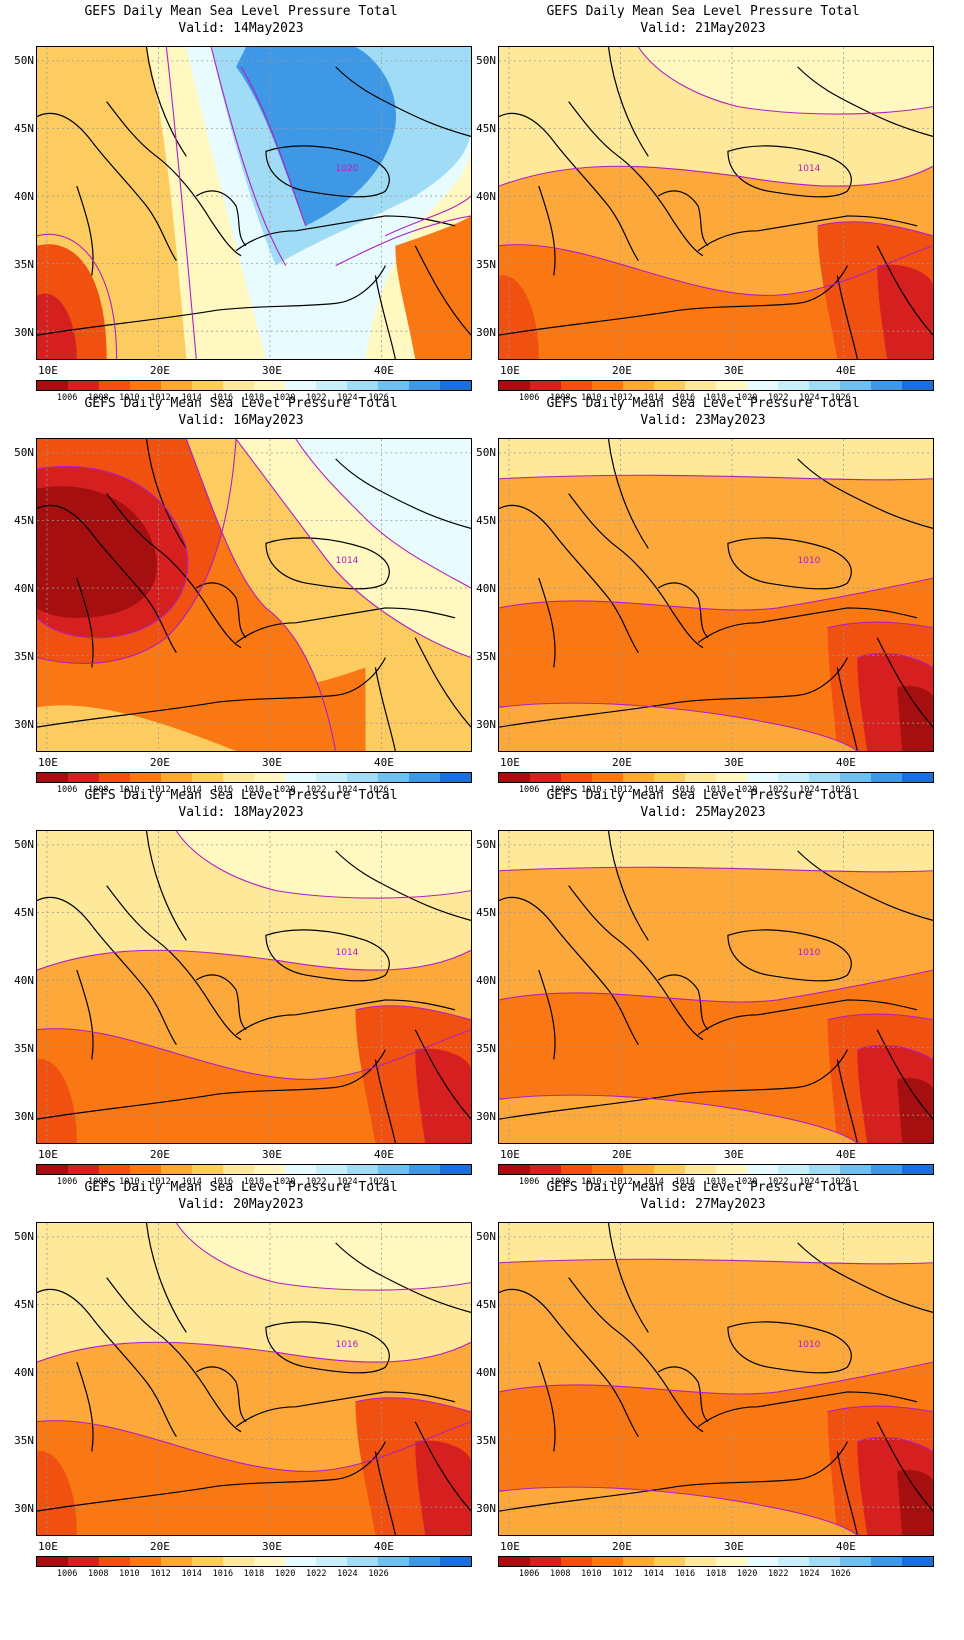  What do you see at coordinates (347, 1345) in the screenshot?
I see `isobar-label: 1016` at bounding box center [347, 1345].